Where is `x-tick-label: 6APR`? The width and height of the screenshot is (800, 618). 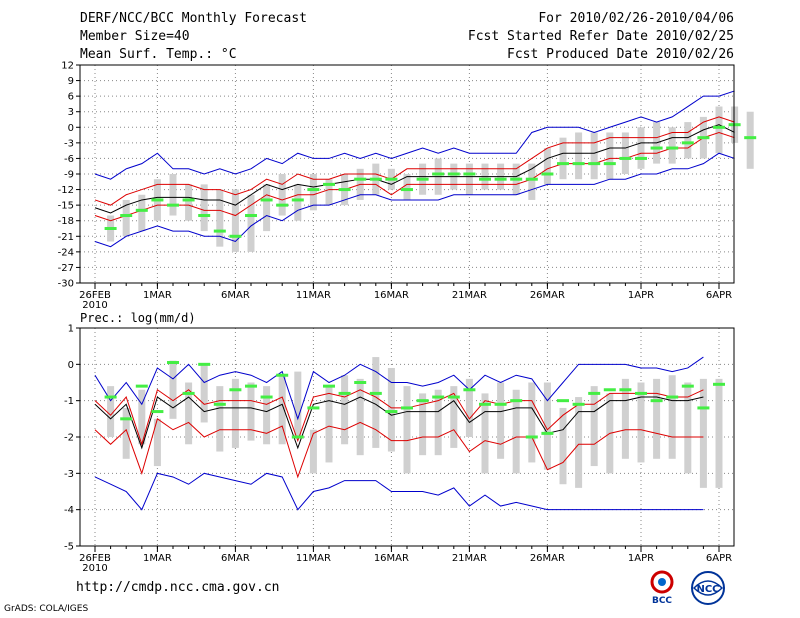 x-tick-label: 6APR is located at coordinates (719, 295).